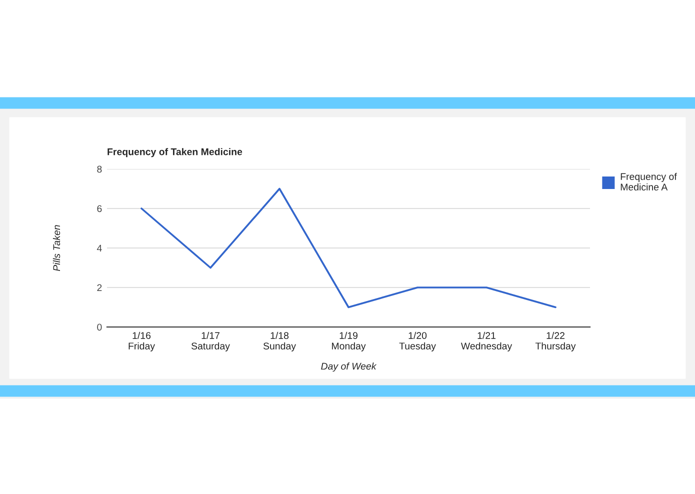  What do you see at coordinates (99, 208) in the screenshot?
I see `y-tick-label: 6` at bounding box center [99, 208].